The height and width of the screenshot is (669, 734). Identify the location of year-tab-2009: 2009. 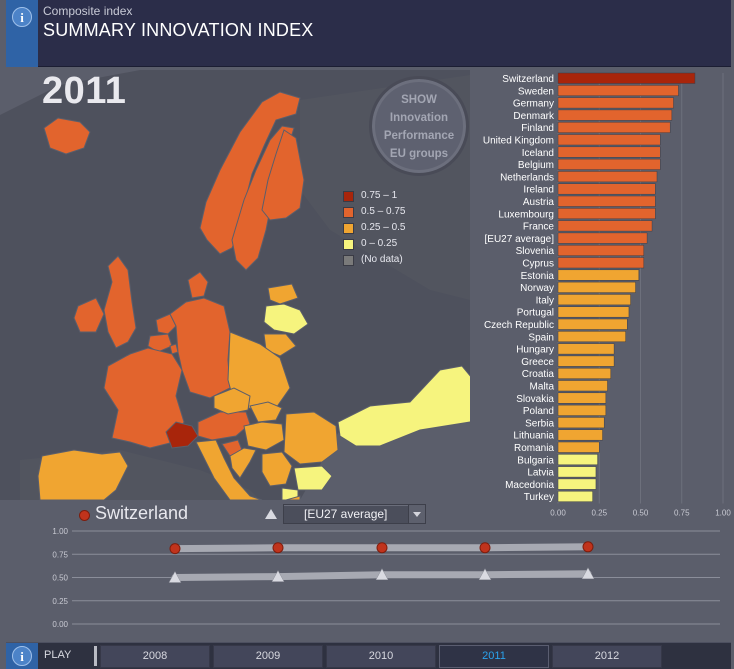
(268, 656).